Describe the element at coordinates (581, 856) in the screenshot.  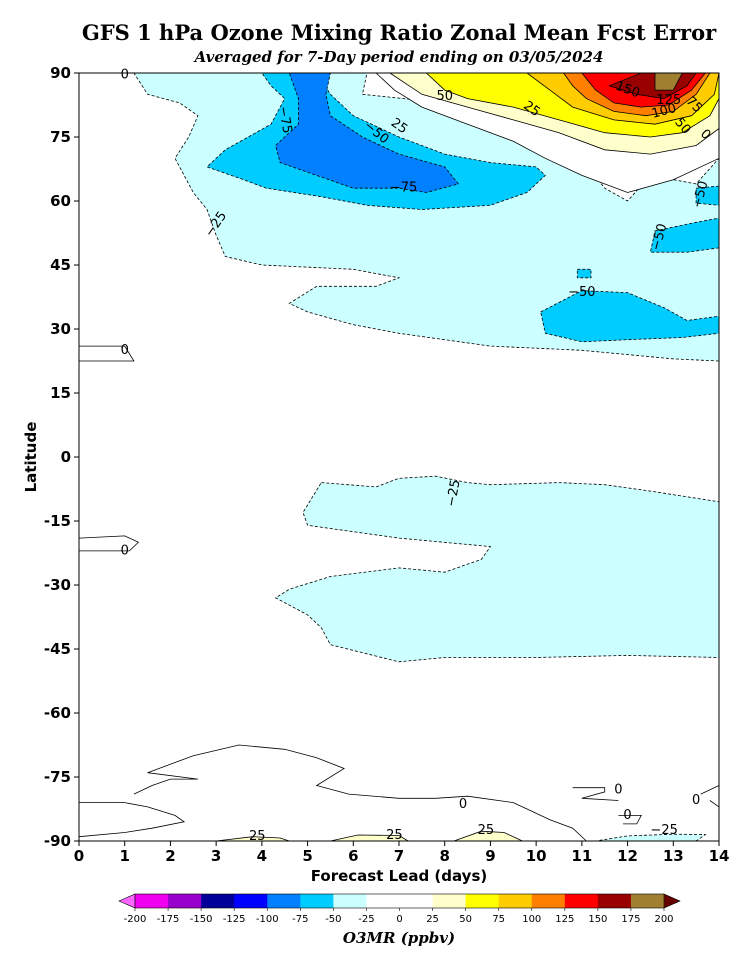
I see `x-tick-label-11: 11` at that location.